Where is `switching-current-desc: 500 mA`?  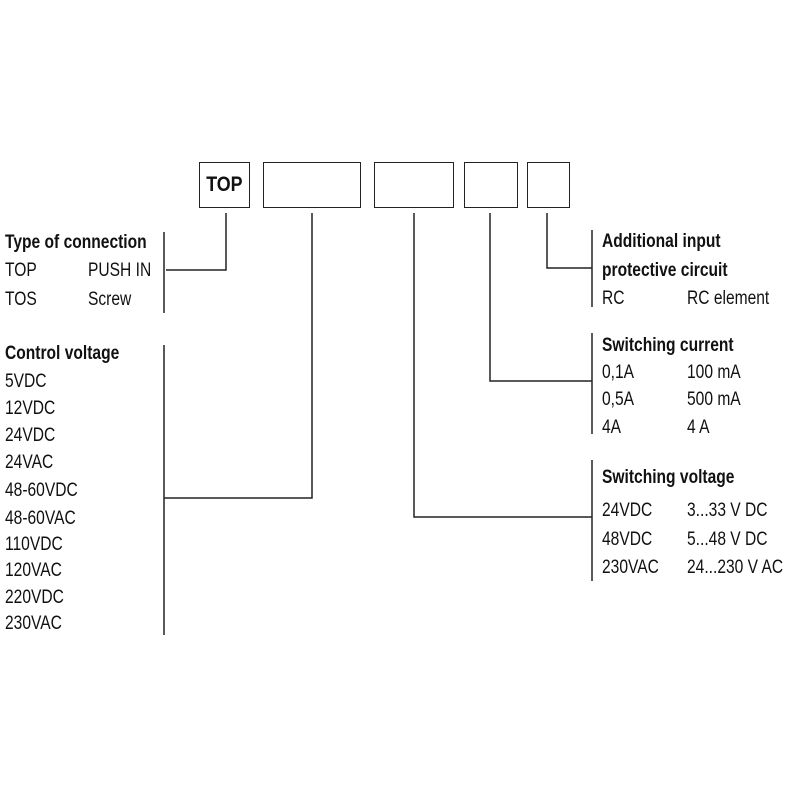 switching-current-desc: 500 mA is located at coordinates (714, 399).